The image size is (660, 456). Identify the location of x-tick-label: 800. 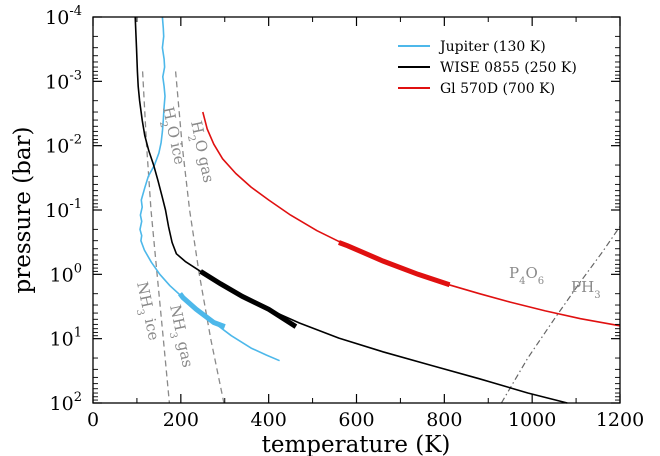
(444, 420).